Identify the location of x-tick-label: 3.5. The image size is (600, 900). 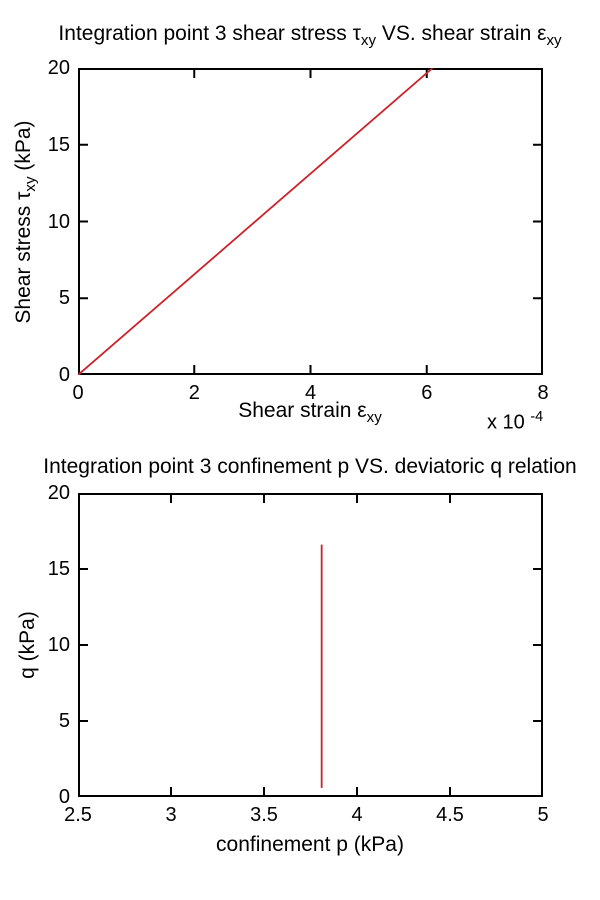
(264, 815).